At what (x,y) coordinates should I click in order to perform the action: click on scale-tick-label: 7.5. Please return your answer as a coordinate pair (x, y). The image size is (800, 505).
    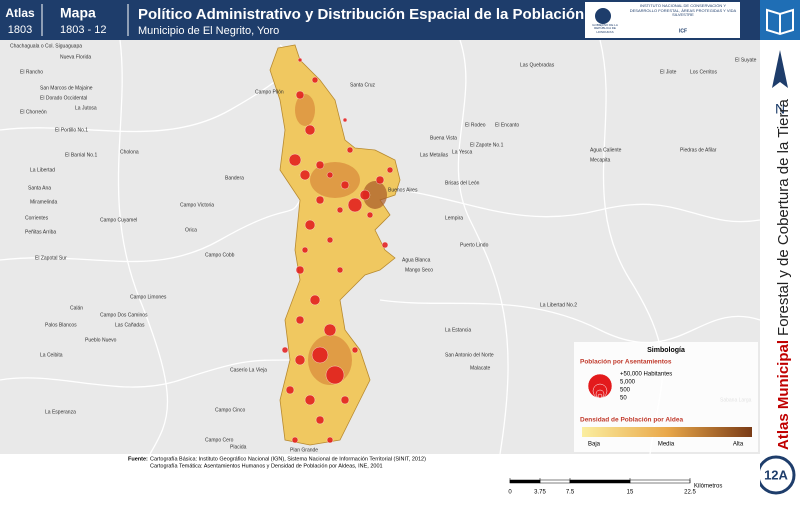
    Looking at the image, I should click on (570, 493).